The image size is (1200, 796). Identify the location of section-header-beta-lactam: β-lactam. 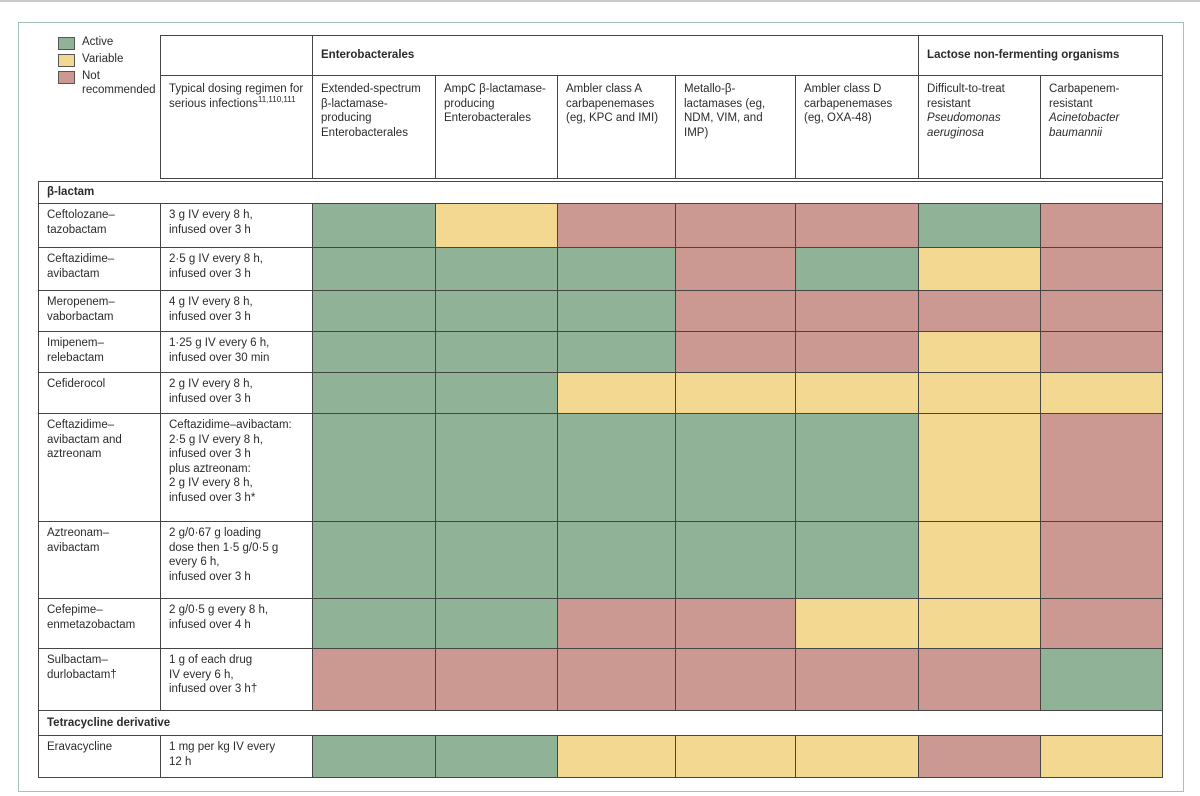
(600, 192).